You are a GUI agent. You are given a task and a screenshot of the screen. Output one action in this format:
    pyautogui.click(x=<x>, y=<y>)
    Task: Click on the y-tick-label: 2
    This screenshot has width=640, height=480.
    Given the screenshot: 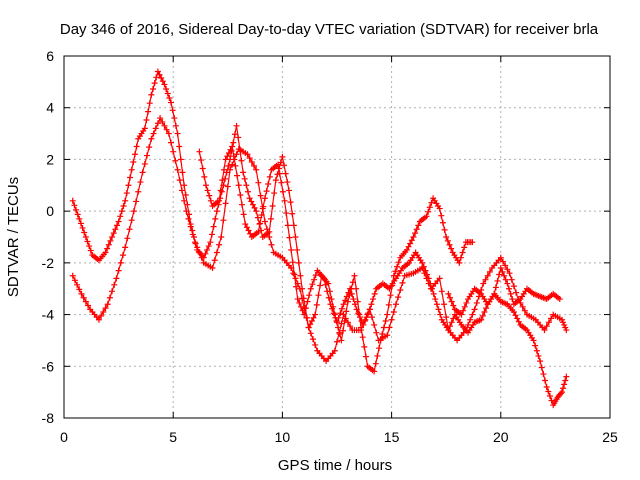 What is the action you would take?
    pyautogui.click(x=50, y=159)
    